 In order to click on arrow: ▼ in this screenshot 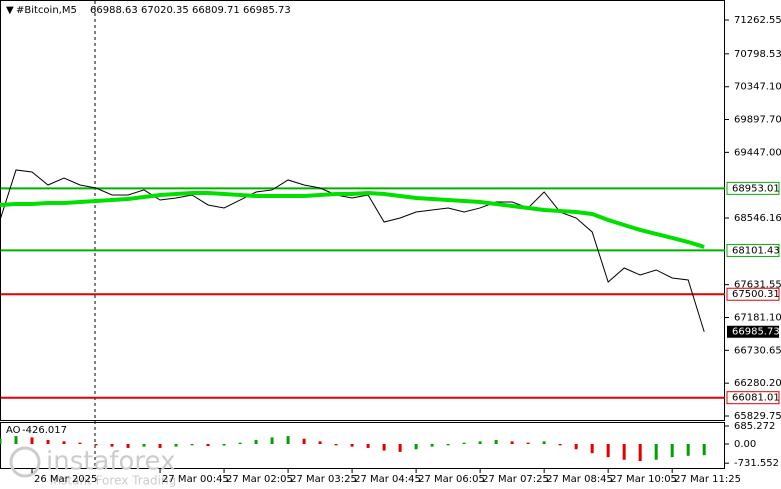, I will do `click(10, 10)`.